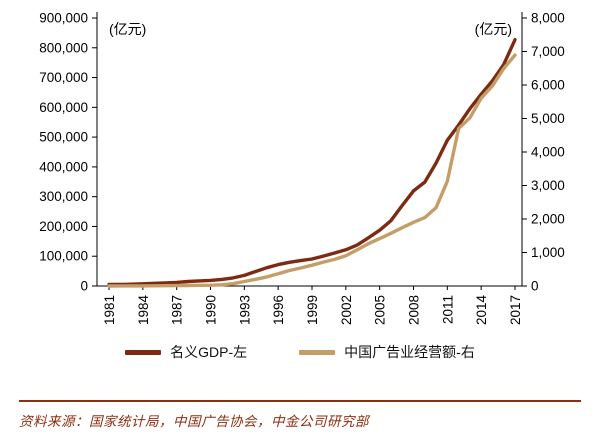 This screenshot has width=600, height=447. Describe the element at coordinates (548, 219) in the screenshot. I see `svg-text: 2,000` at that location.